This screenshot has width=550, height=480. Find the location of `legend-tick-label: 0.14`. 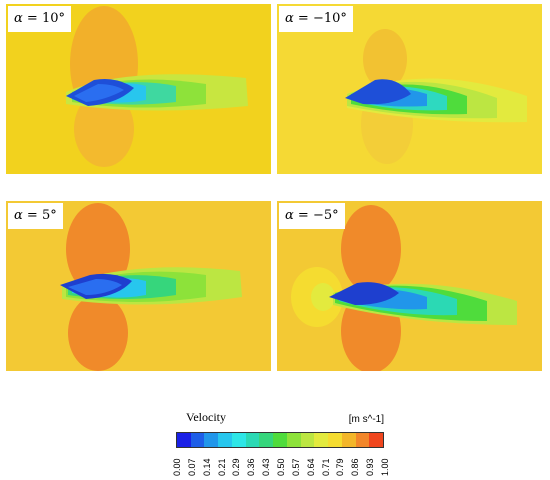

legend-tick-label: 0.14 is located at coordinates (206, 467).